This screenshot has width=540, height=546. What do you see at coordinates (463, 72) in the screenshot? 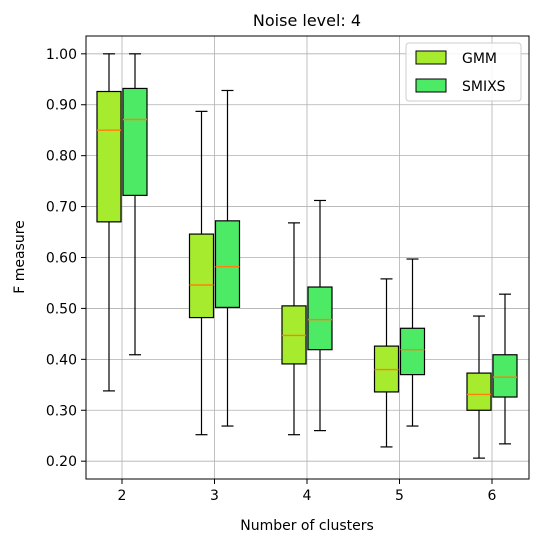
I see `legend: GMM SMIXS` at bounding box center [463, 72].